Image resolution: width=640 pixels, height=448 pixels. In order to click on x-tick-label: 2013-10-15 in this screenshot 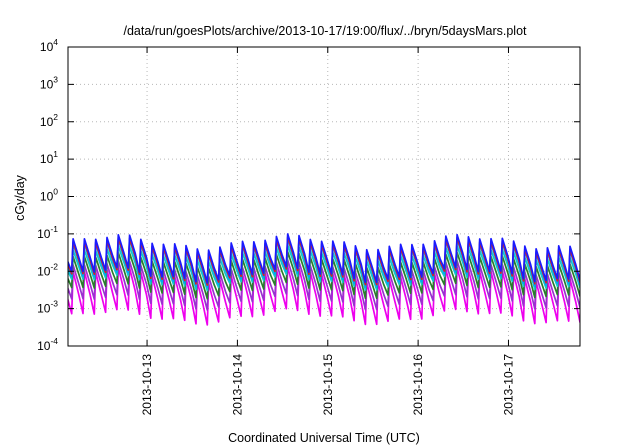, I will do `click(328, 385)`.